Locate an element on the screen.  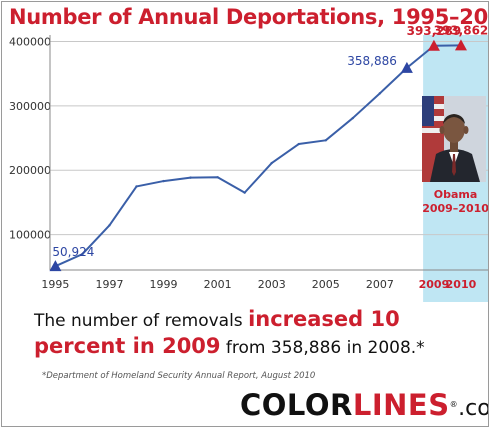
data-label: 358,886 is located at coordinates (372, 61).